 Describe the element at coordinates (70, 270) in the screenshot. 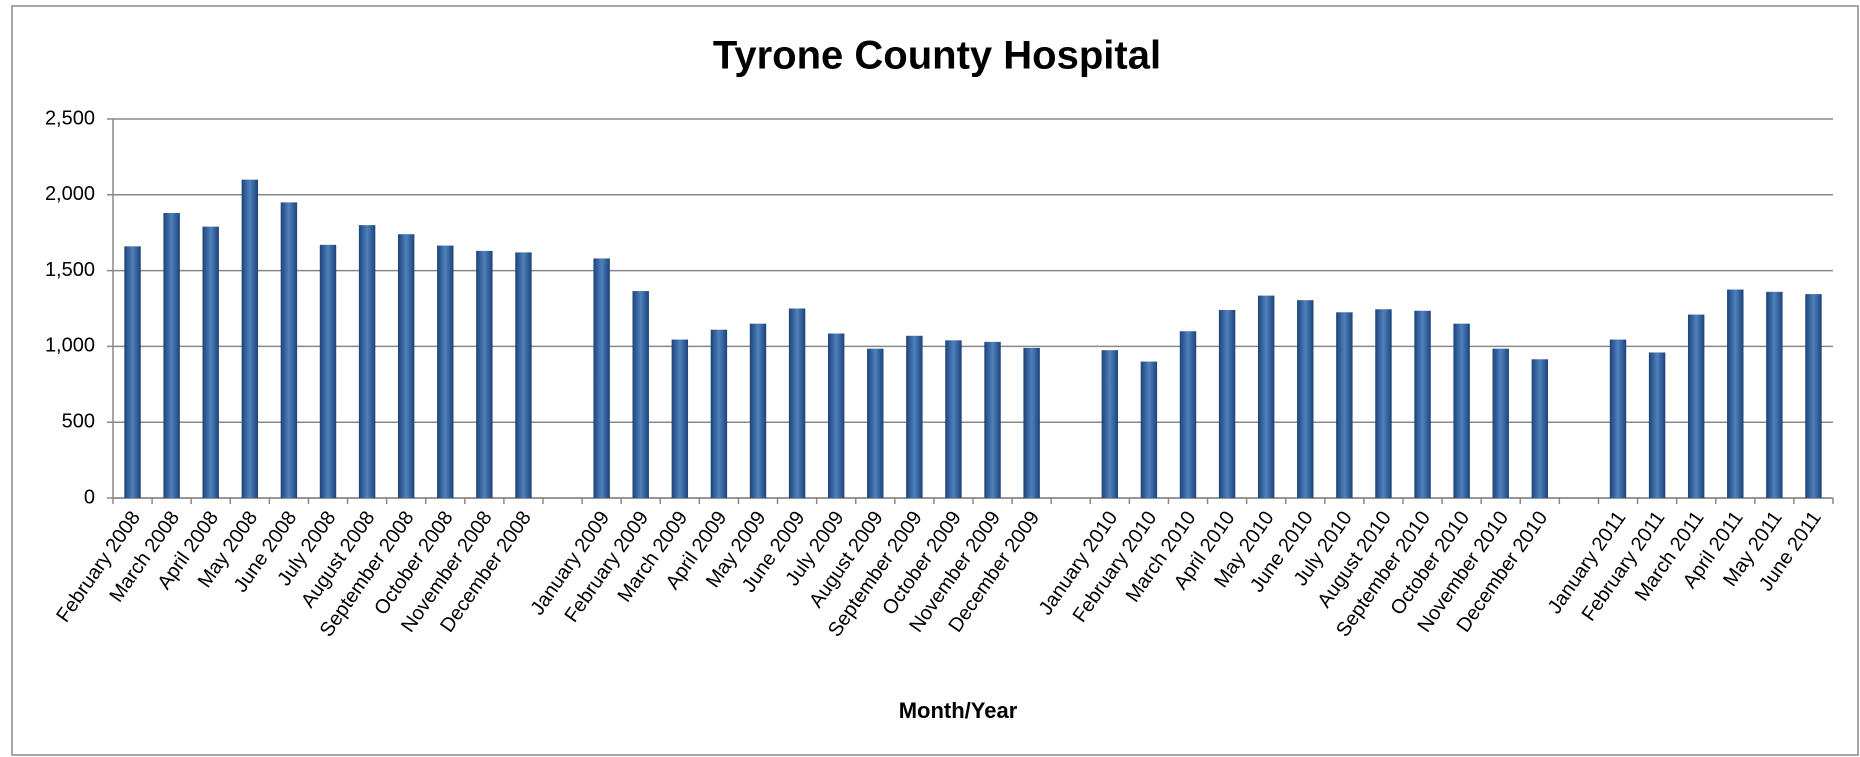

I see `y-tick-label: 1,500` at that location.